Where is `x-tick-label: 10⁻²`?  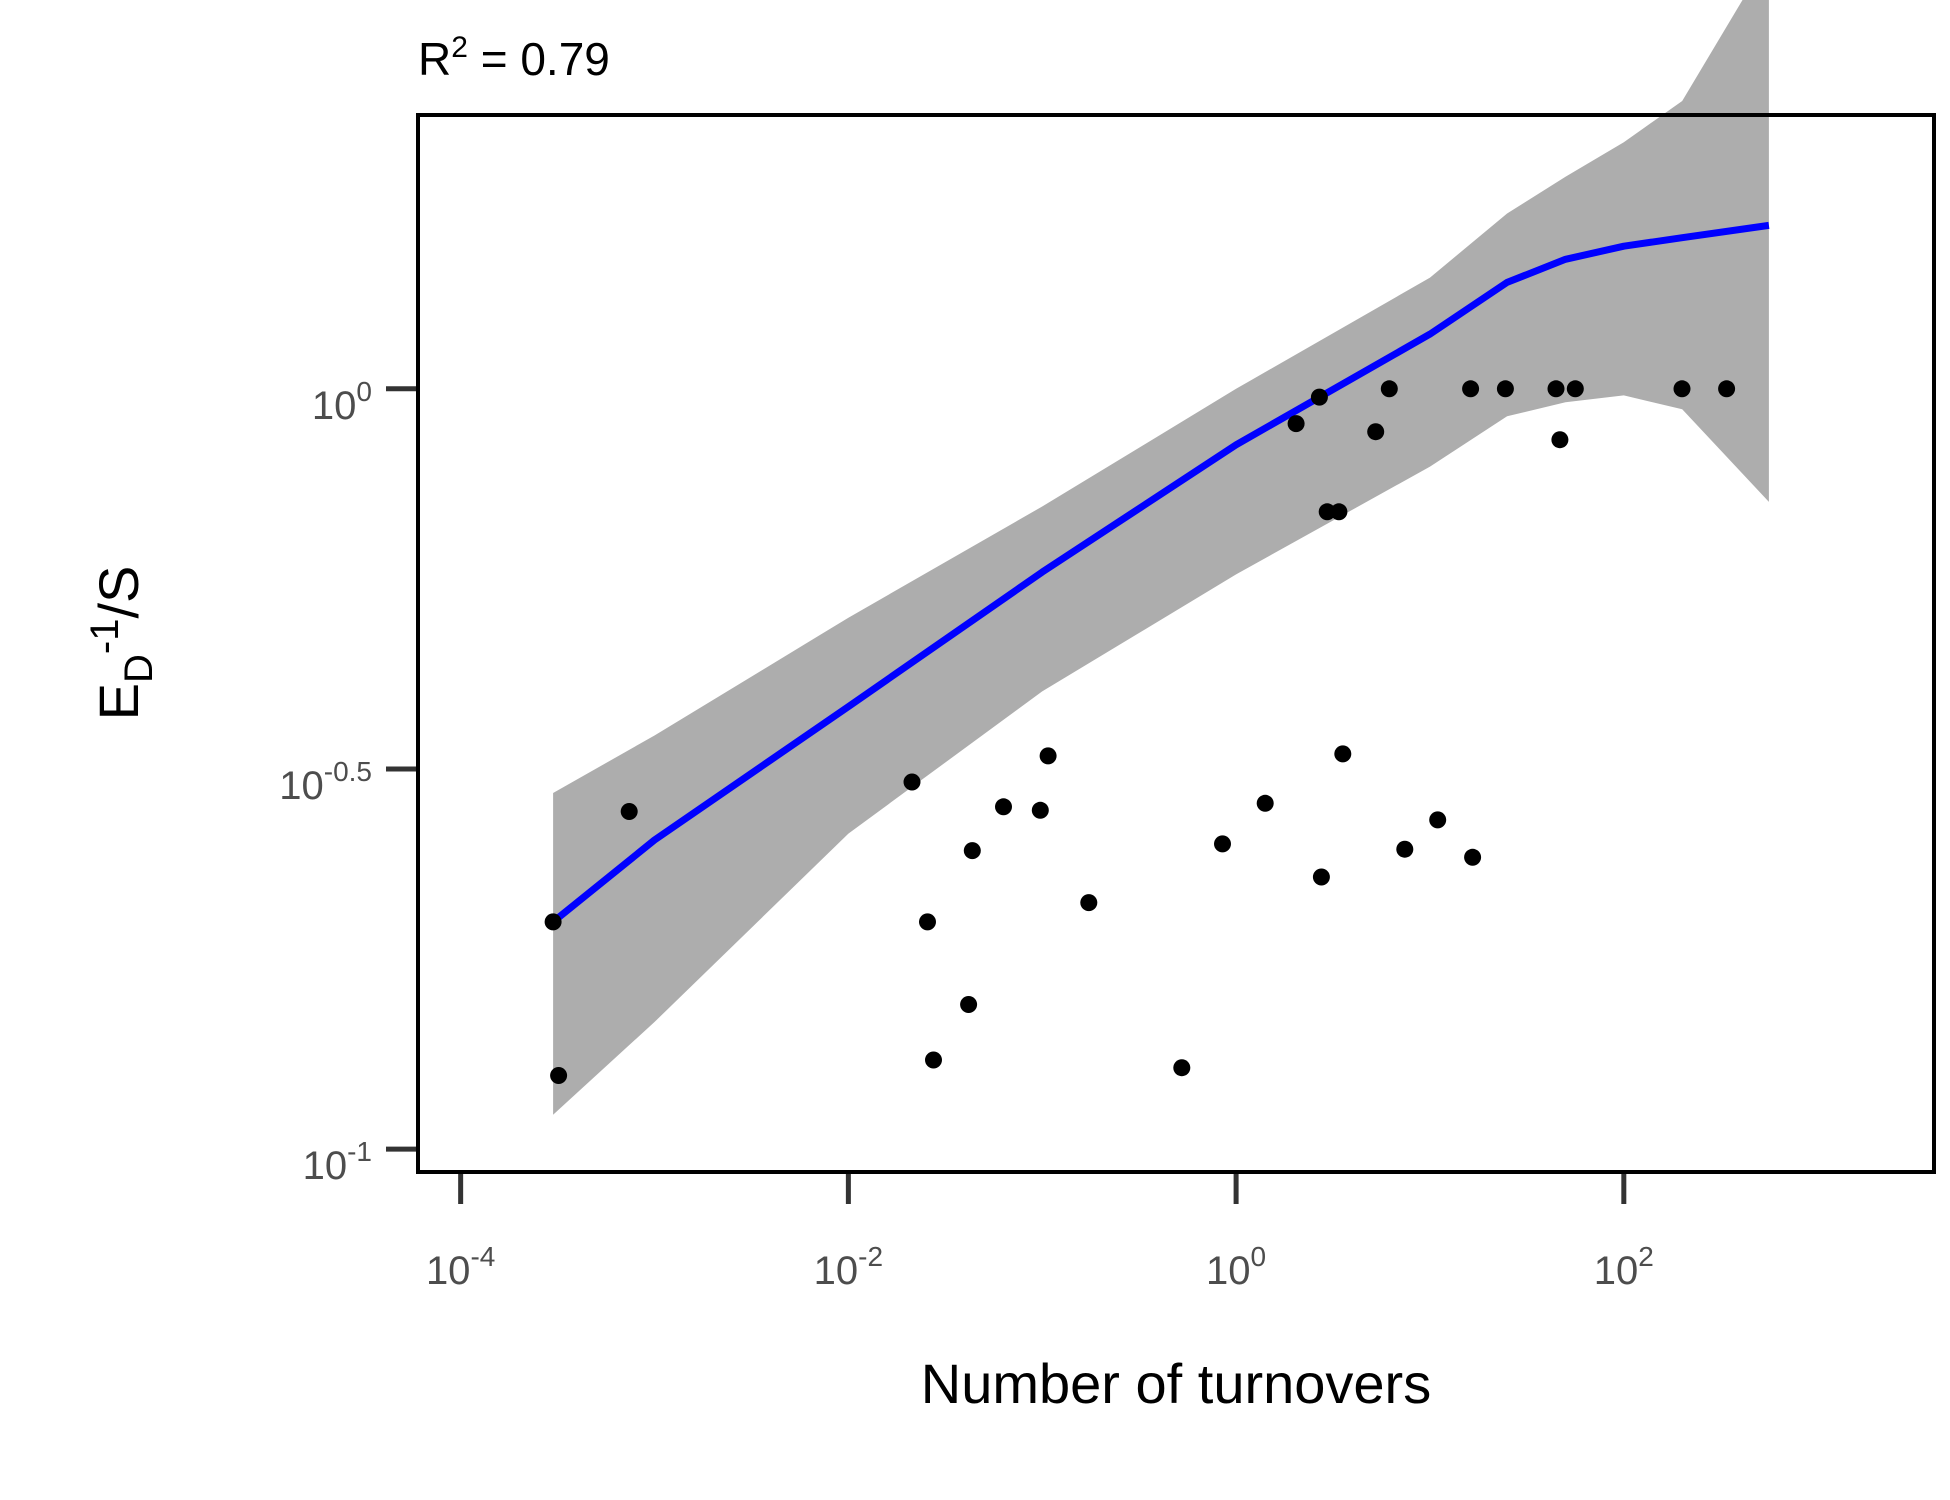
x-tick-label: 10⁻² is located at coordinates (848, 1267).